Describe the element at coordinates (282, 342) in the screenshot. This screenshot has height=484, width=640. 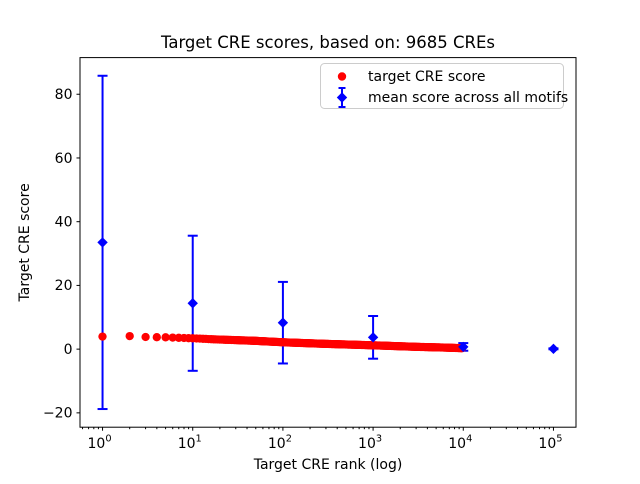
I see `target-score-dots` at that location.